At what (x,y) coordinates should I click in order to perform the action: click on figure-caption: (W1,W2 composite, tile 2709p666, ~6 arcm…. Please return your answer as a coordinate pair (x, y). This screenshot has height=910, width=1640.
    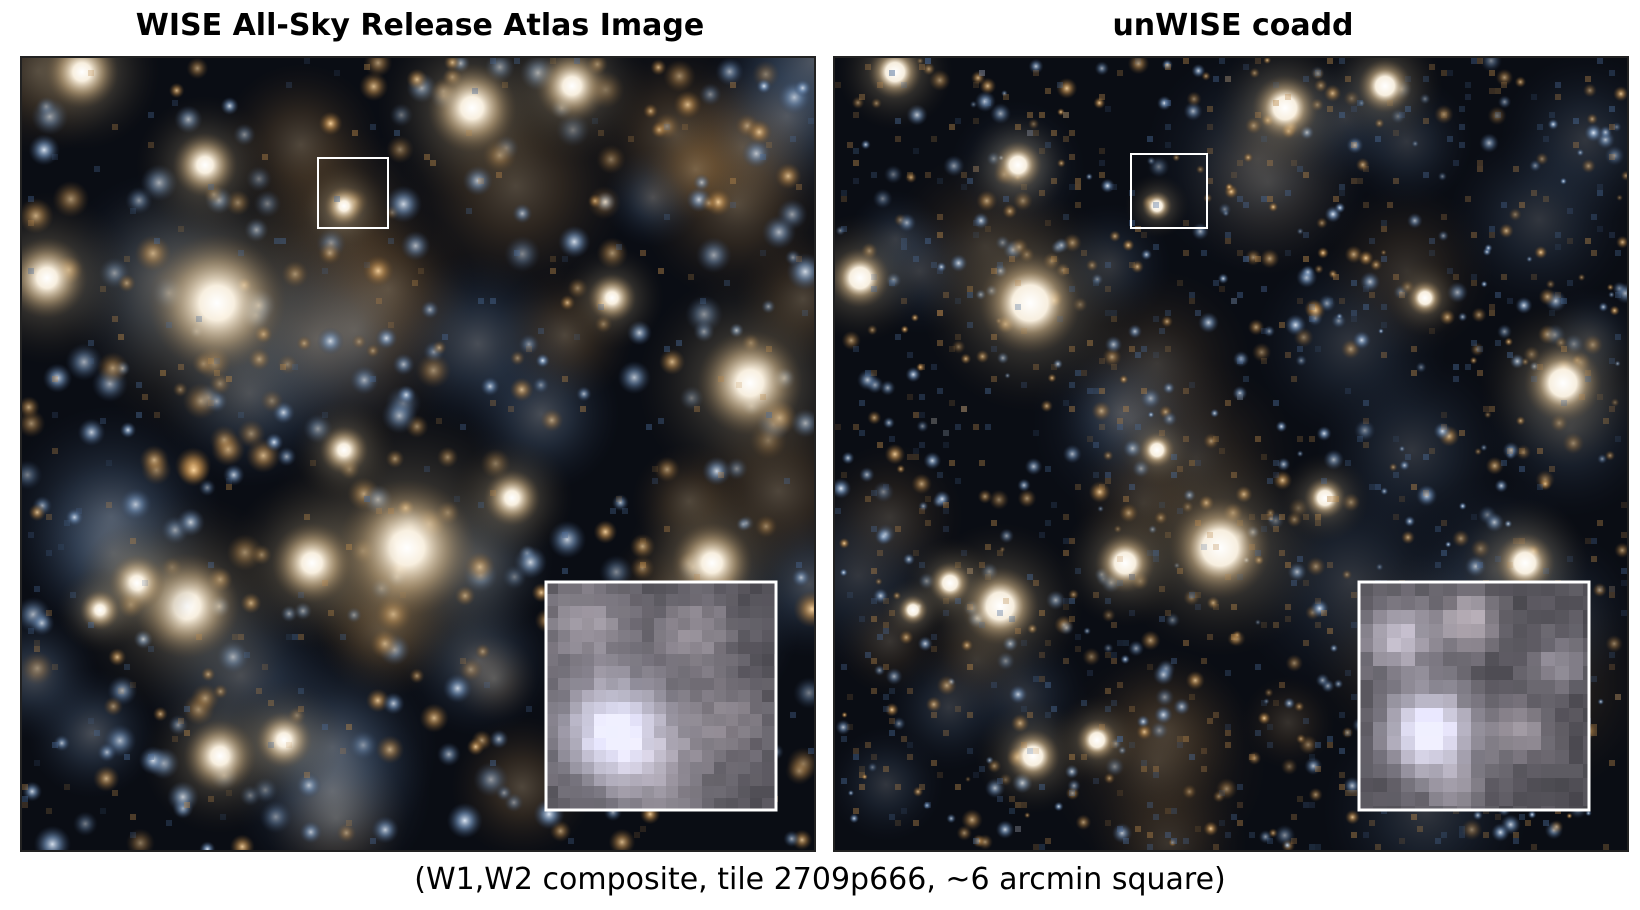
    Looking at the image, I should click on (820, 879).